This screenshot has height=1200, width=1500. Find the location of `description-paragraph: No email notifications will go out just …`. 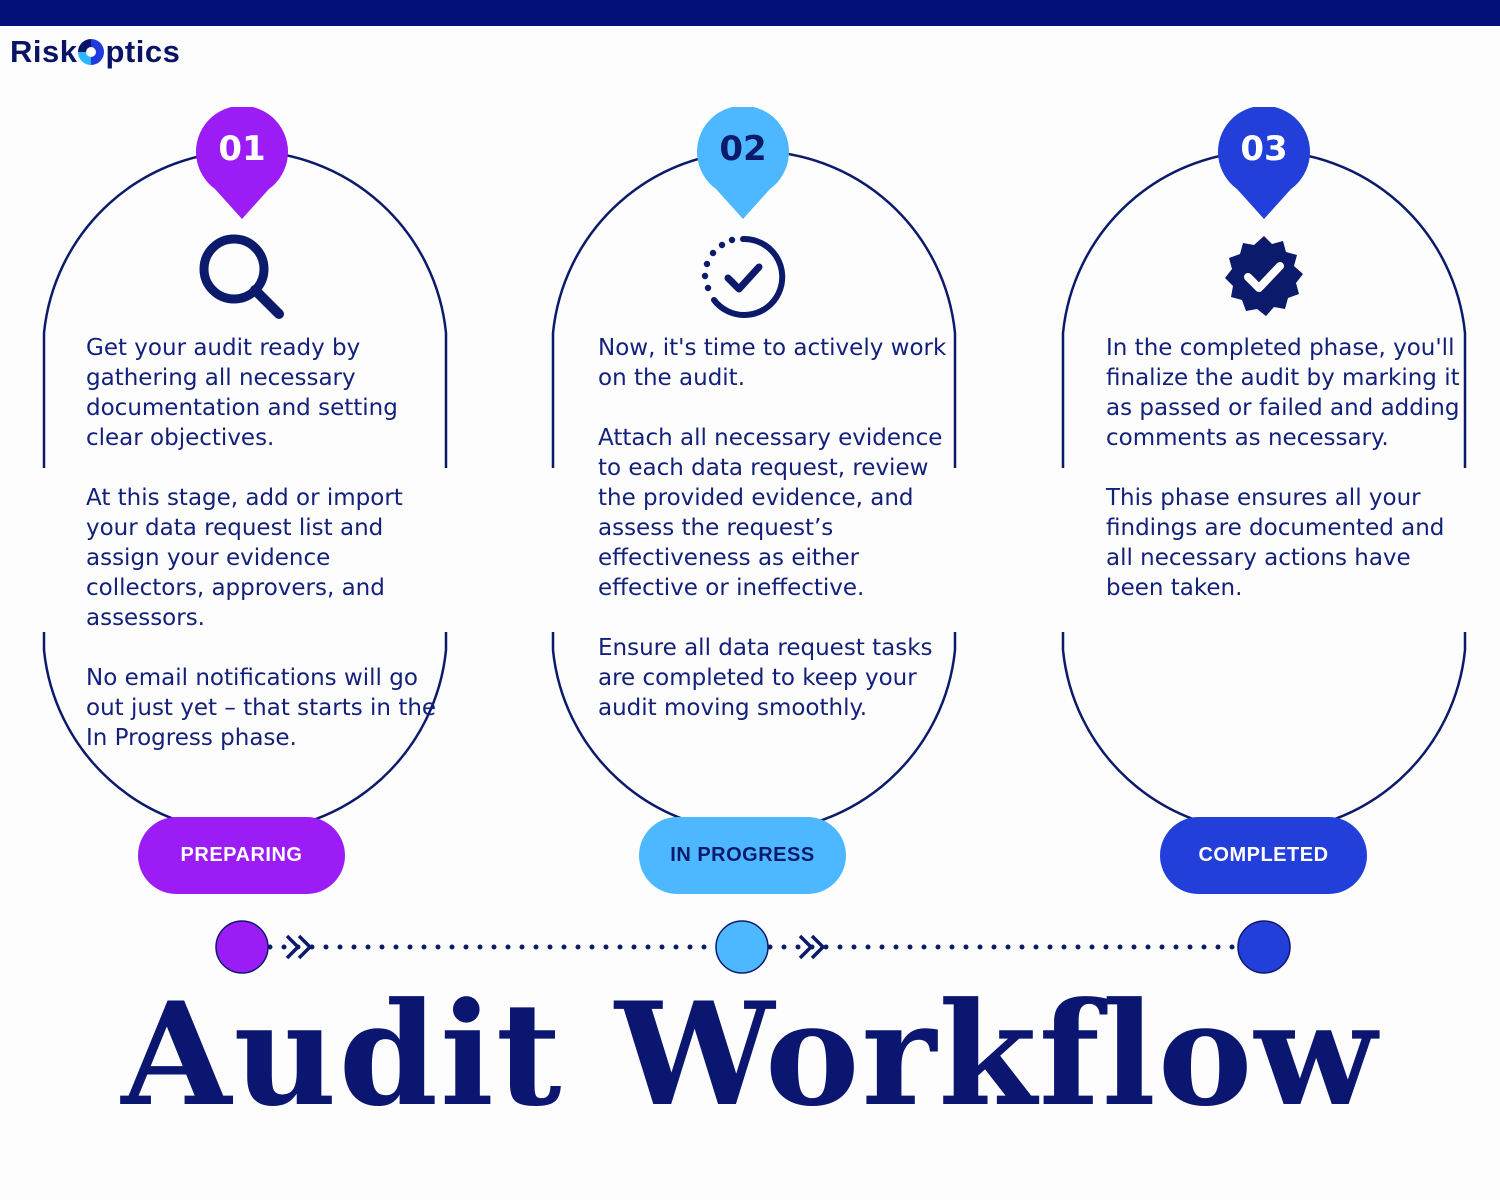

description-paragraph: No email notifications will go out just … is located at coordinates (261, 708).